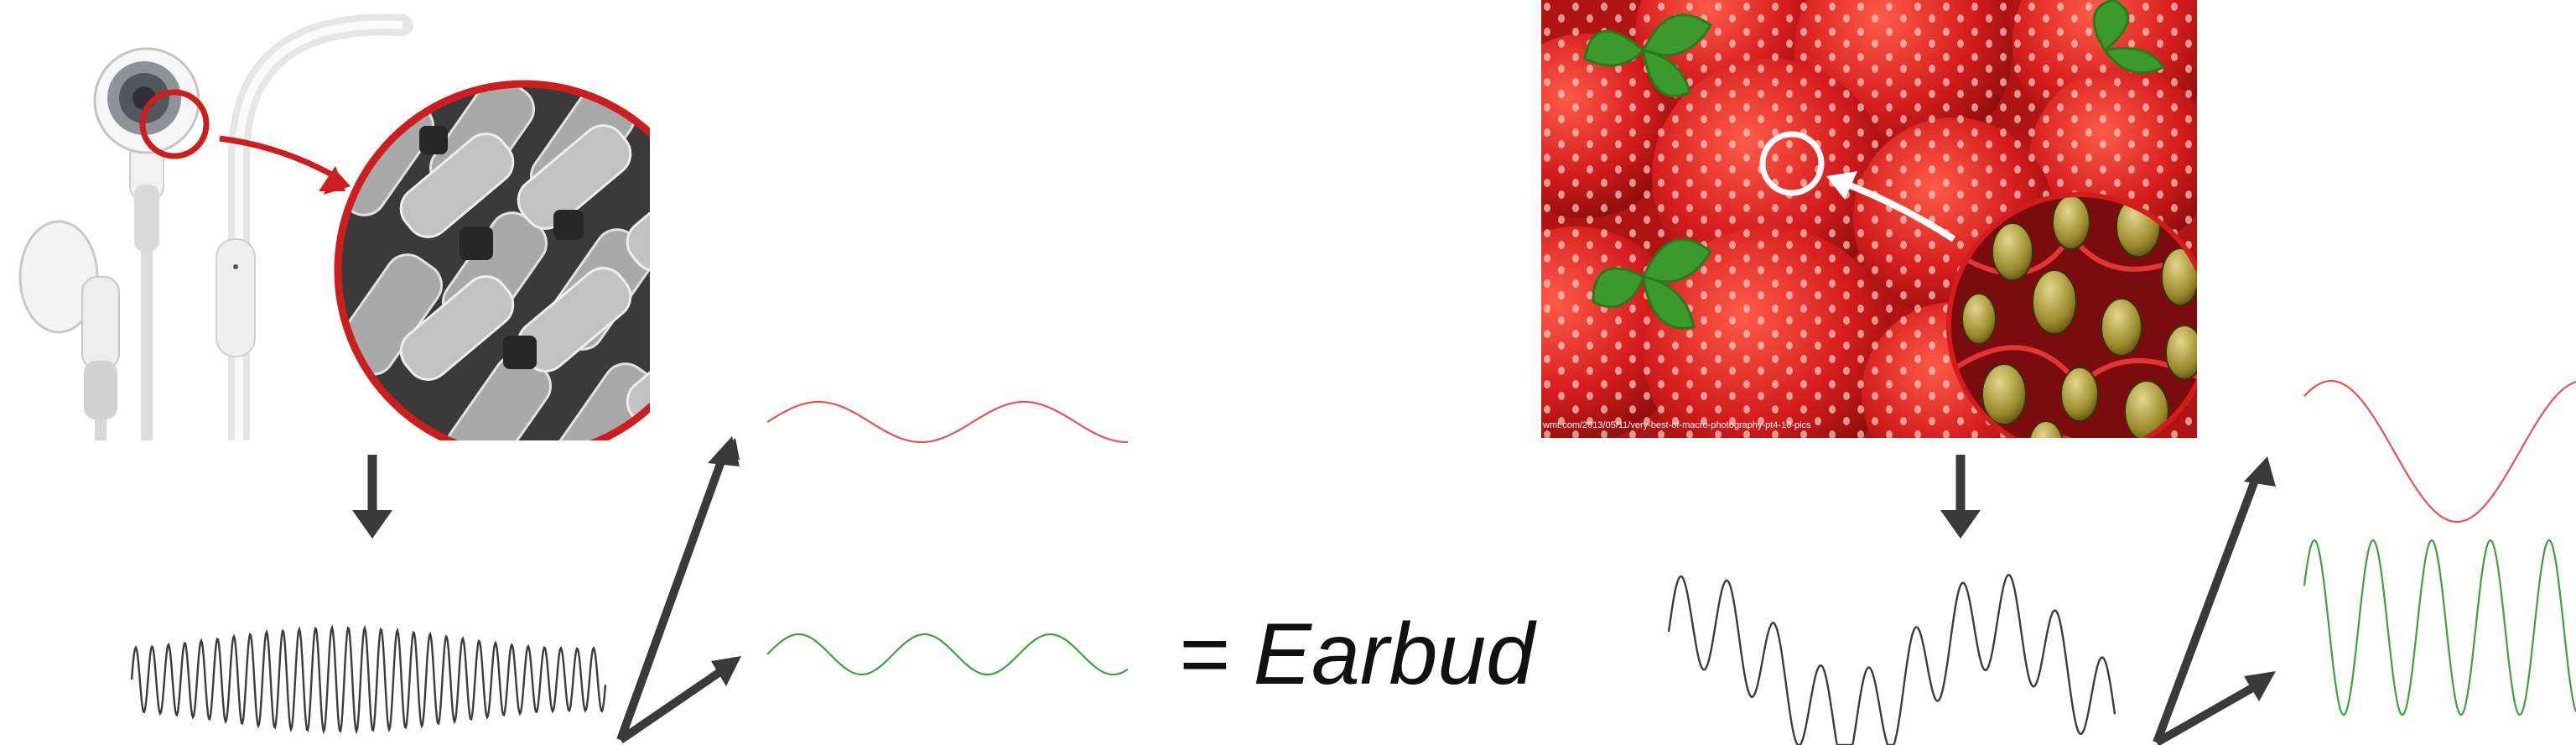 The height and width of the screenshot is (745, 2576). Describe the element at coordinates (372, 497) in the screenshot. I see `down-arrow-left` at that location.